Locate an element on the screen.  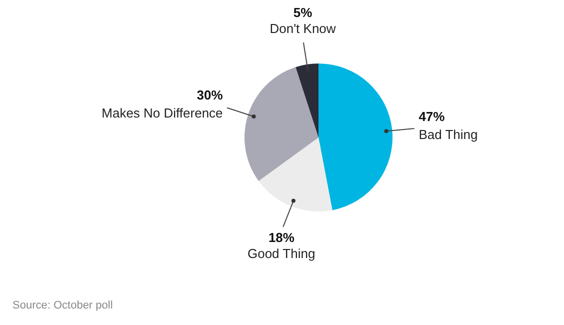
slice-label: Don't Know is located at coordinates (303, 28).